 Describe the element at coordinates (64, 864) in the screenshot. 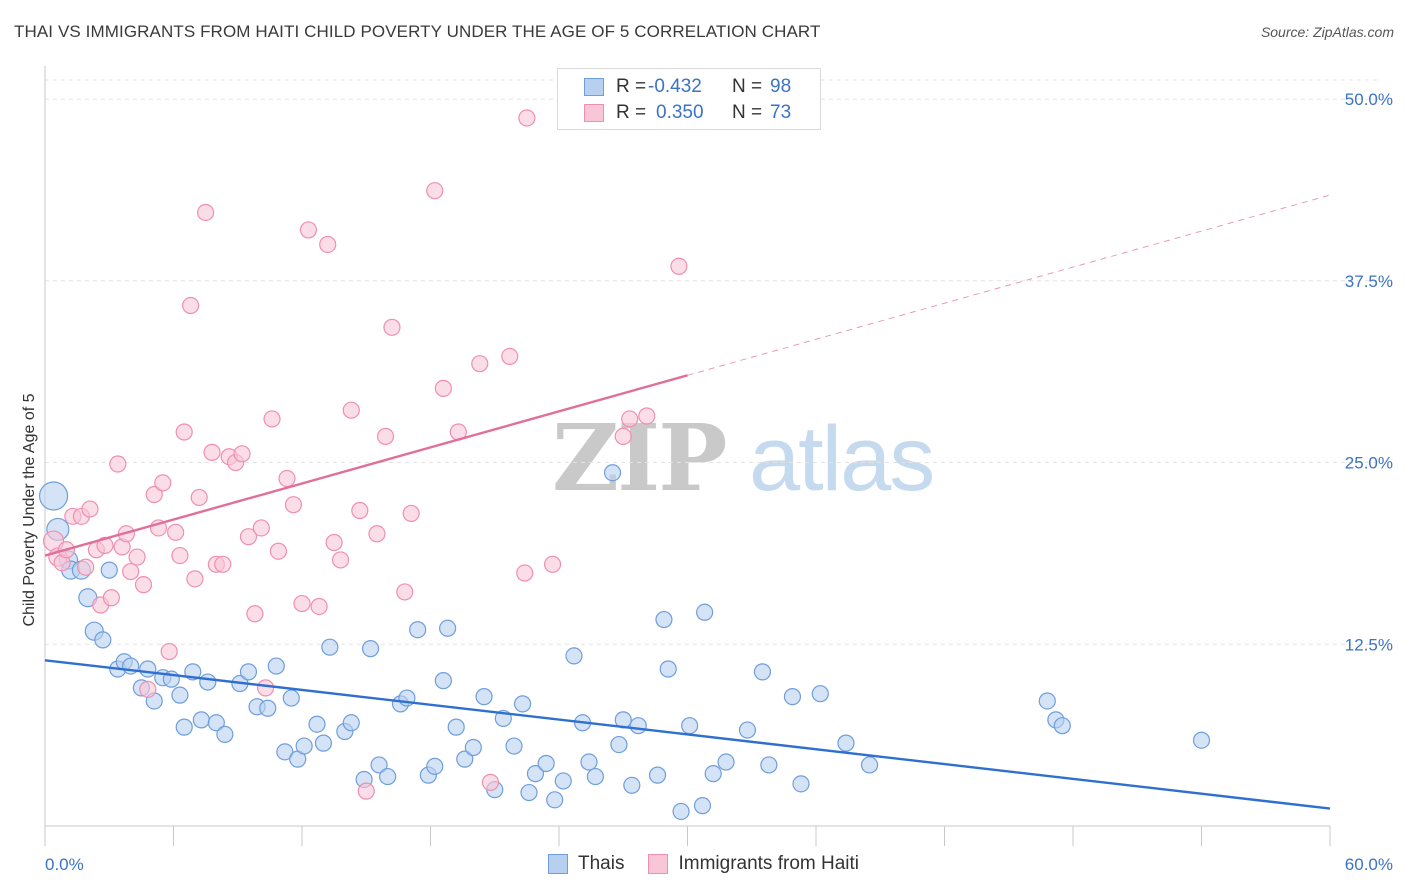

I see `x-tick-label: 0.0%` at that location.